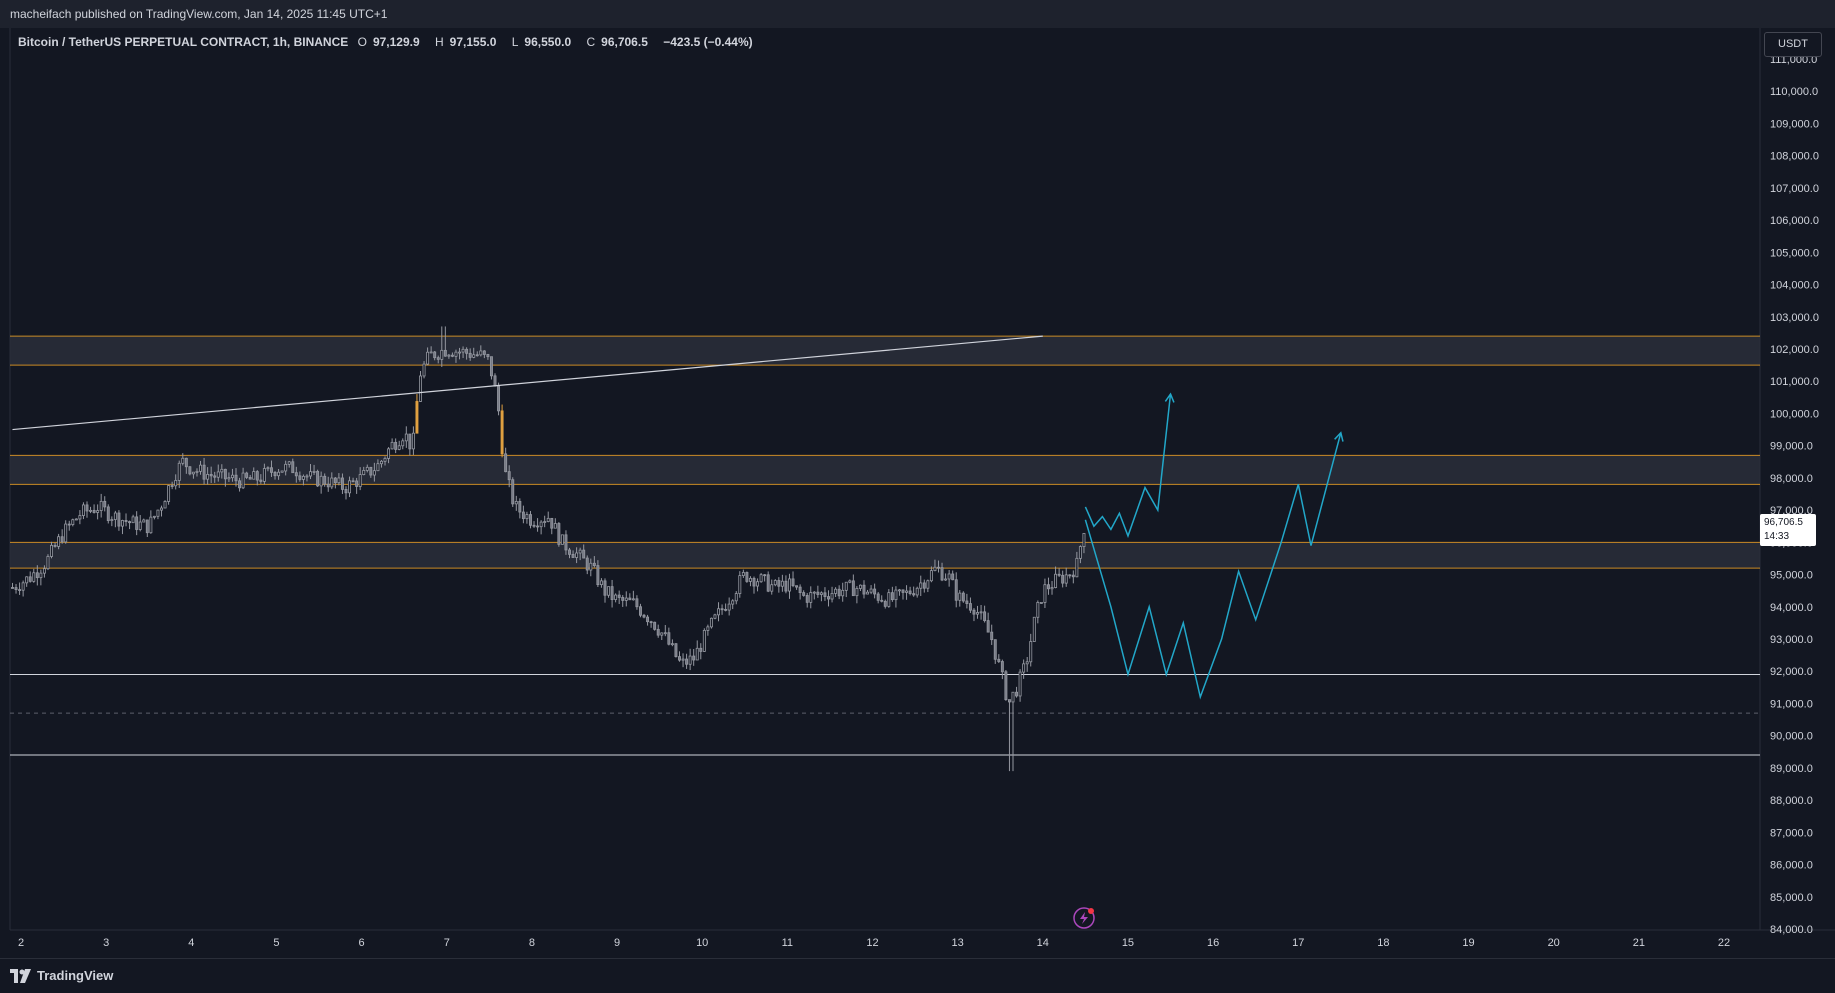  I want to click on y-tick-label: 92,000.0, so click(1791, 672).